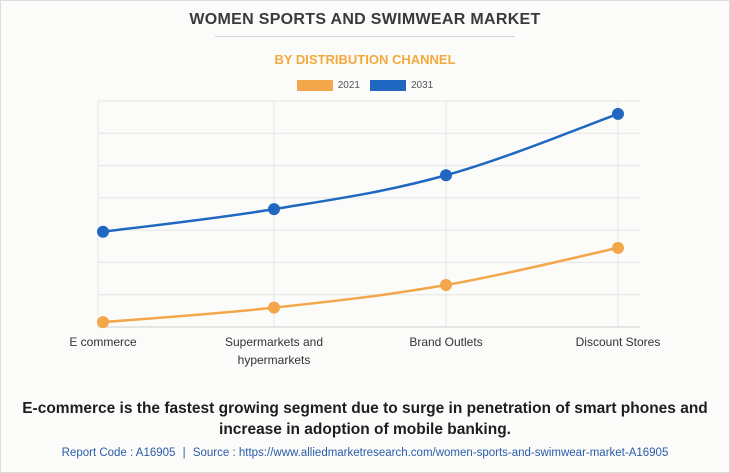 The height and width of the screenshot is (473, 730). Describe the element at coordinates (348, 85) in the screenshot. I see `legend-label-2021: 2021` at that location.